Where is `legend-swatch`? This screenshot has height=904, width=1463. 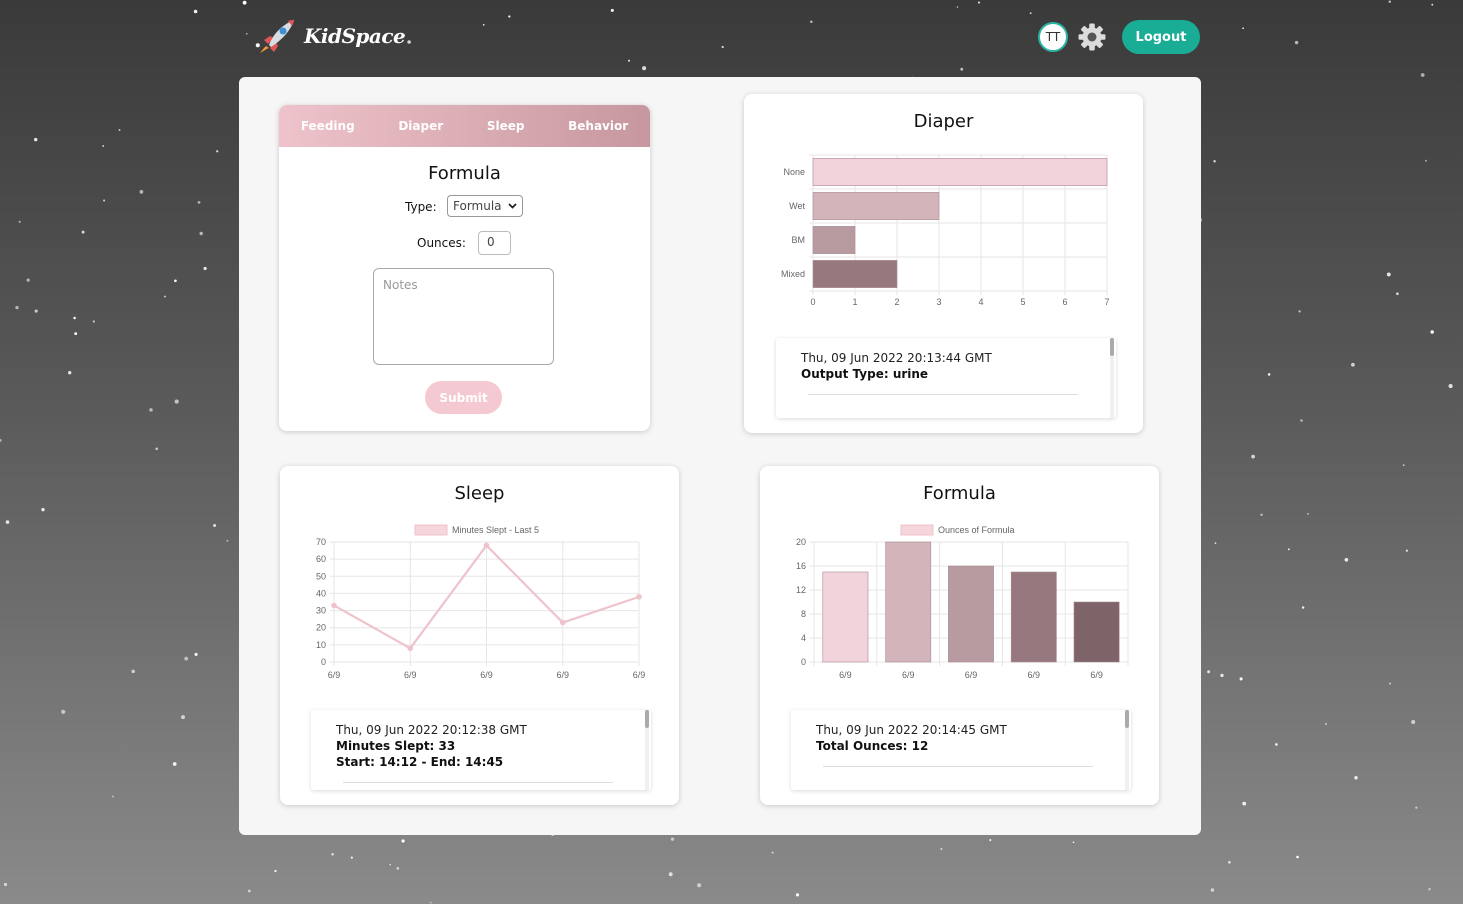 legend-swatch is located at coordinates (917, 530).